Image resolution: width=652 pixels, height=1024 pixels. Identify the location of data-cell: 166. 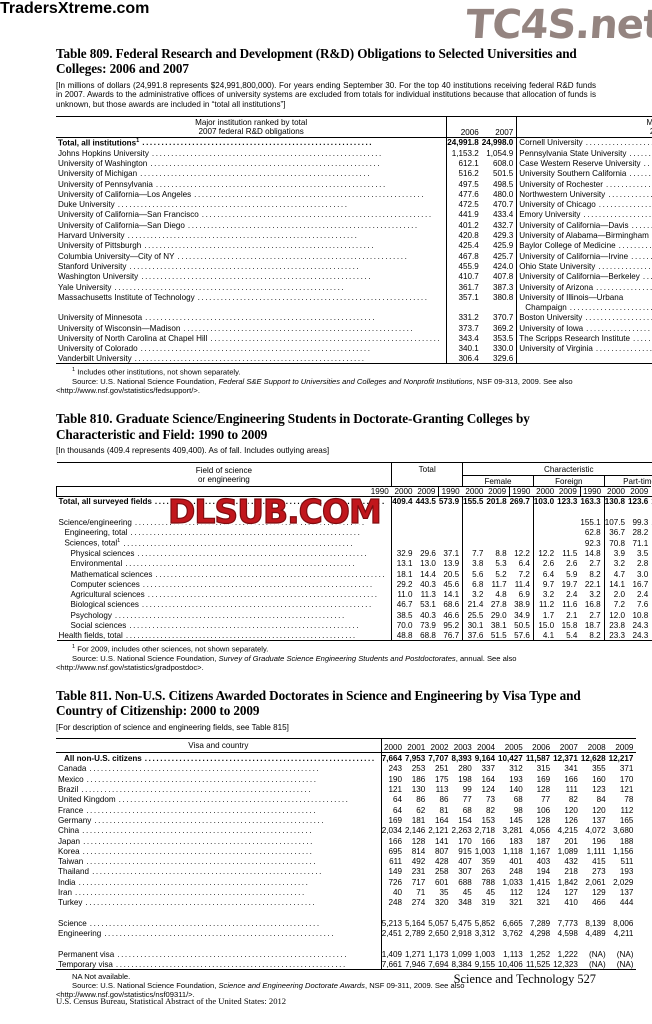
(488, 841).